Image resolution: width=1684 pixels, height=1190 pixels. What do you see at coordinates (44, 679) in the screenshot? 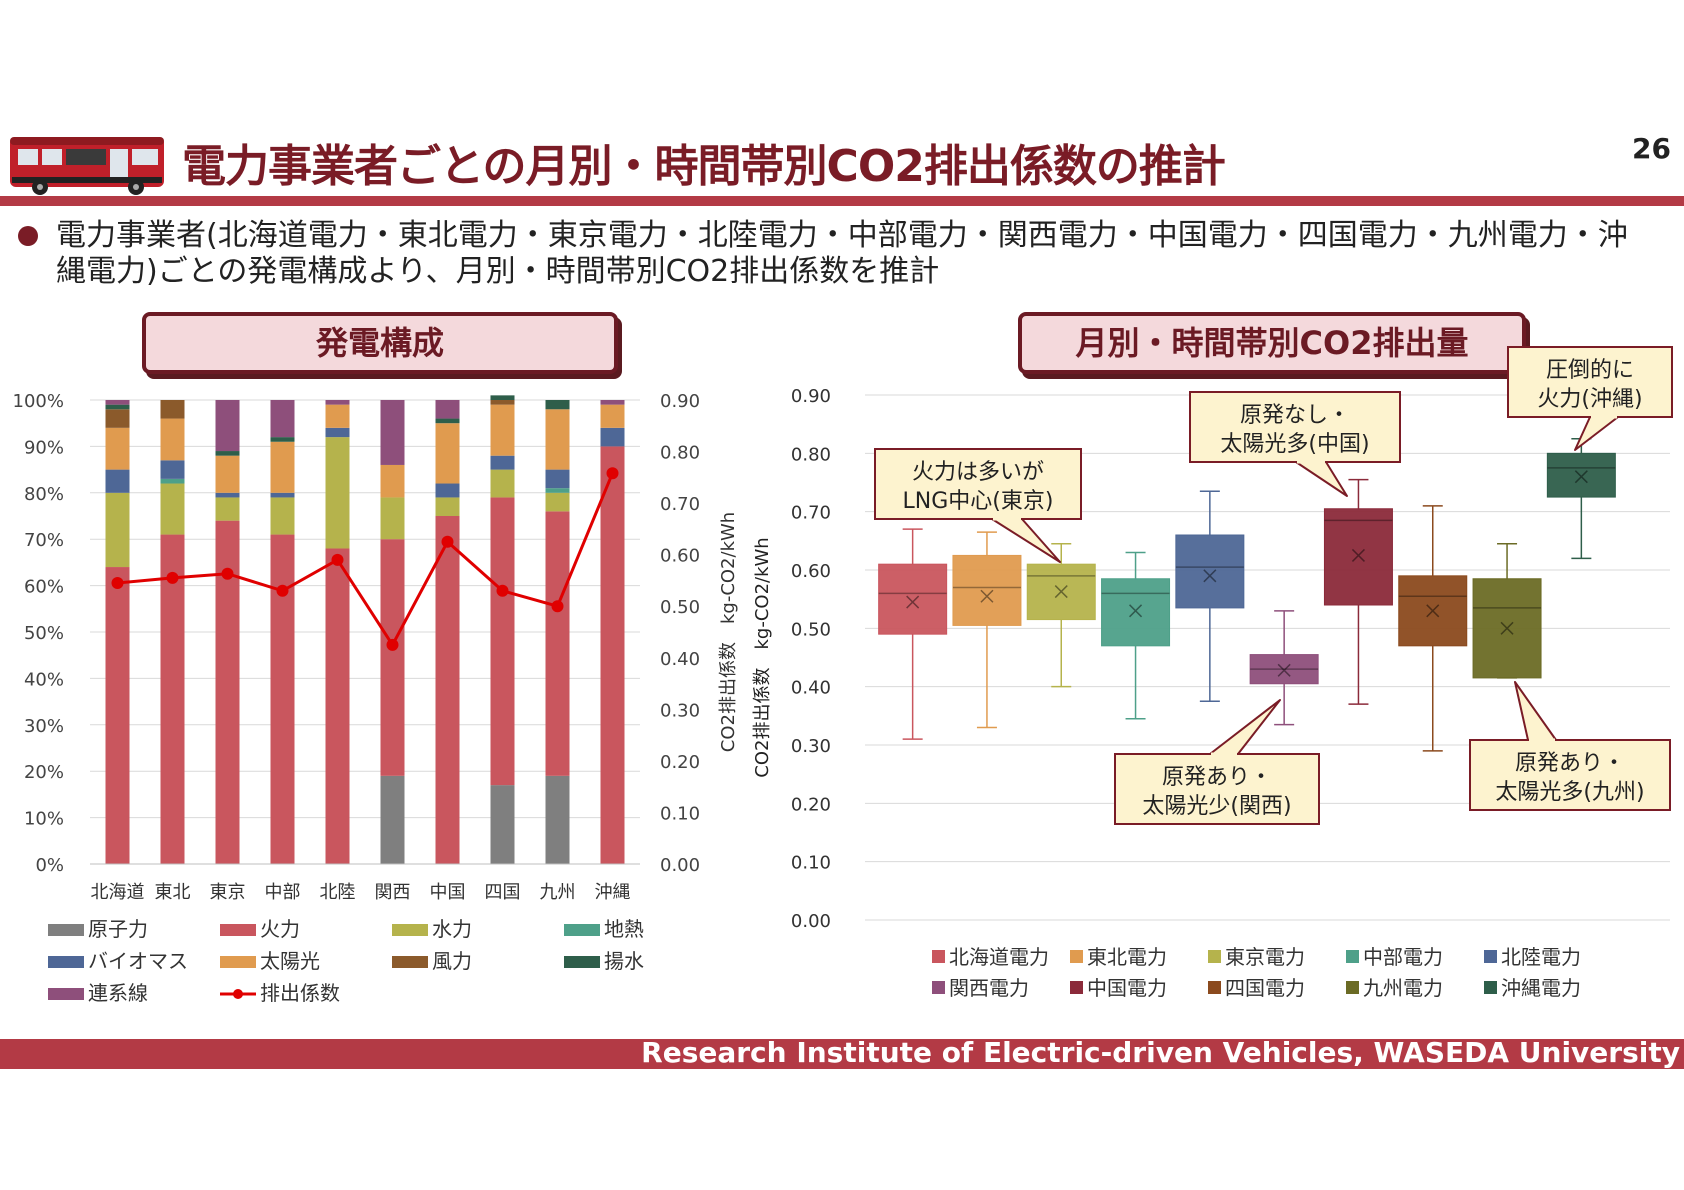
I see `y-tick-label: 40%` at bounding box center [44, 679].